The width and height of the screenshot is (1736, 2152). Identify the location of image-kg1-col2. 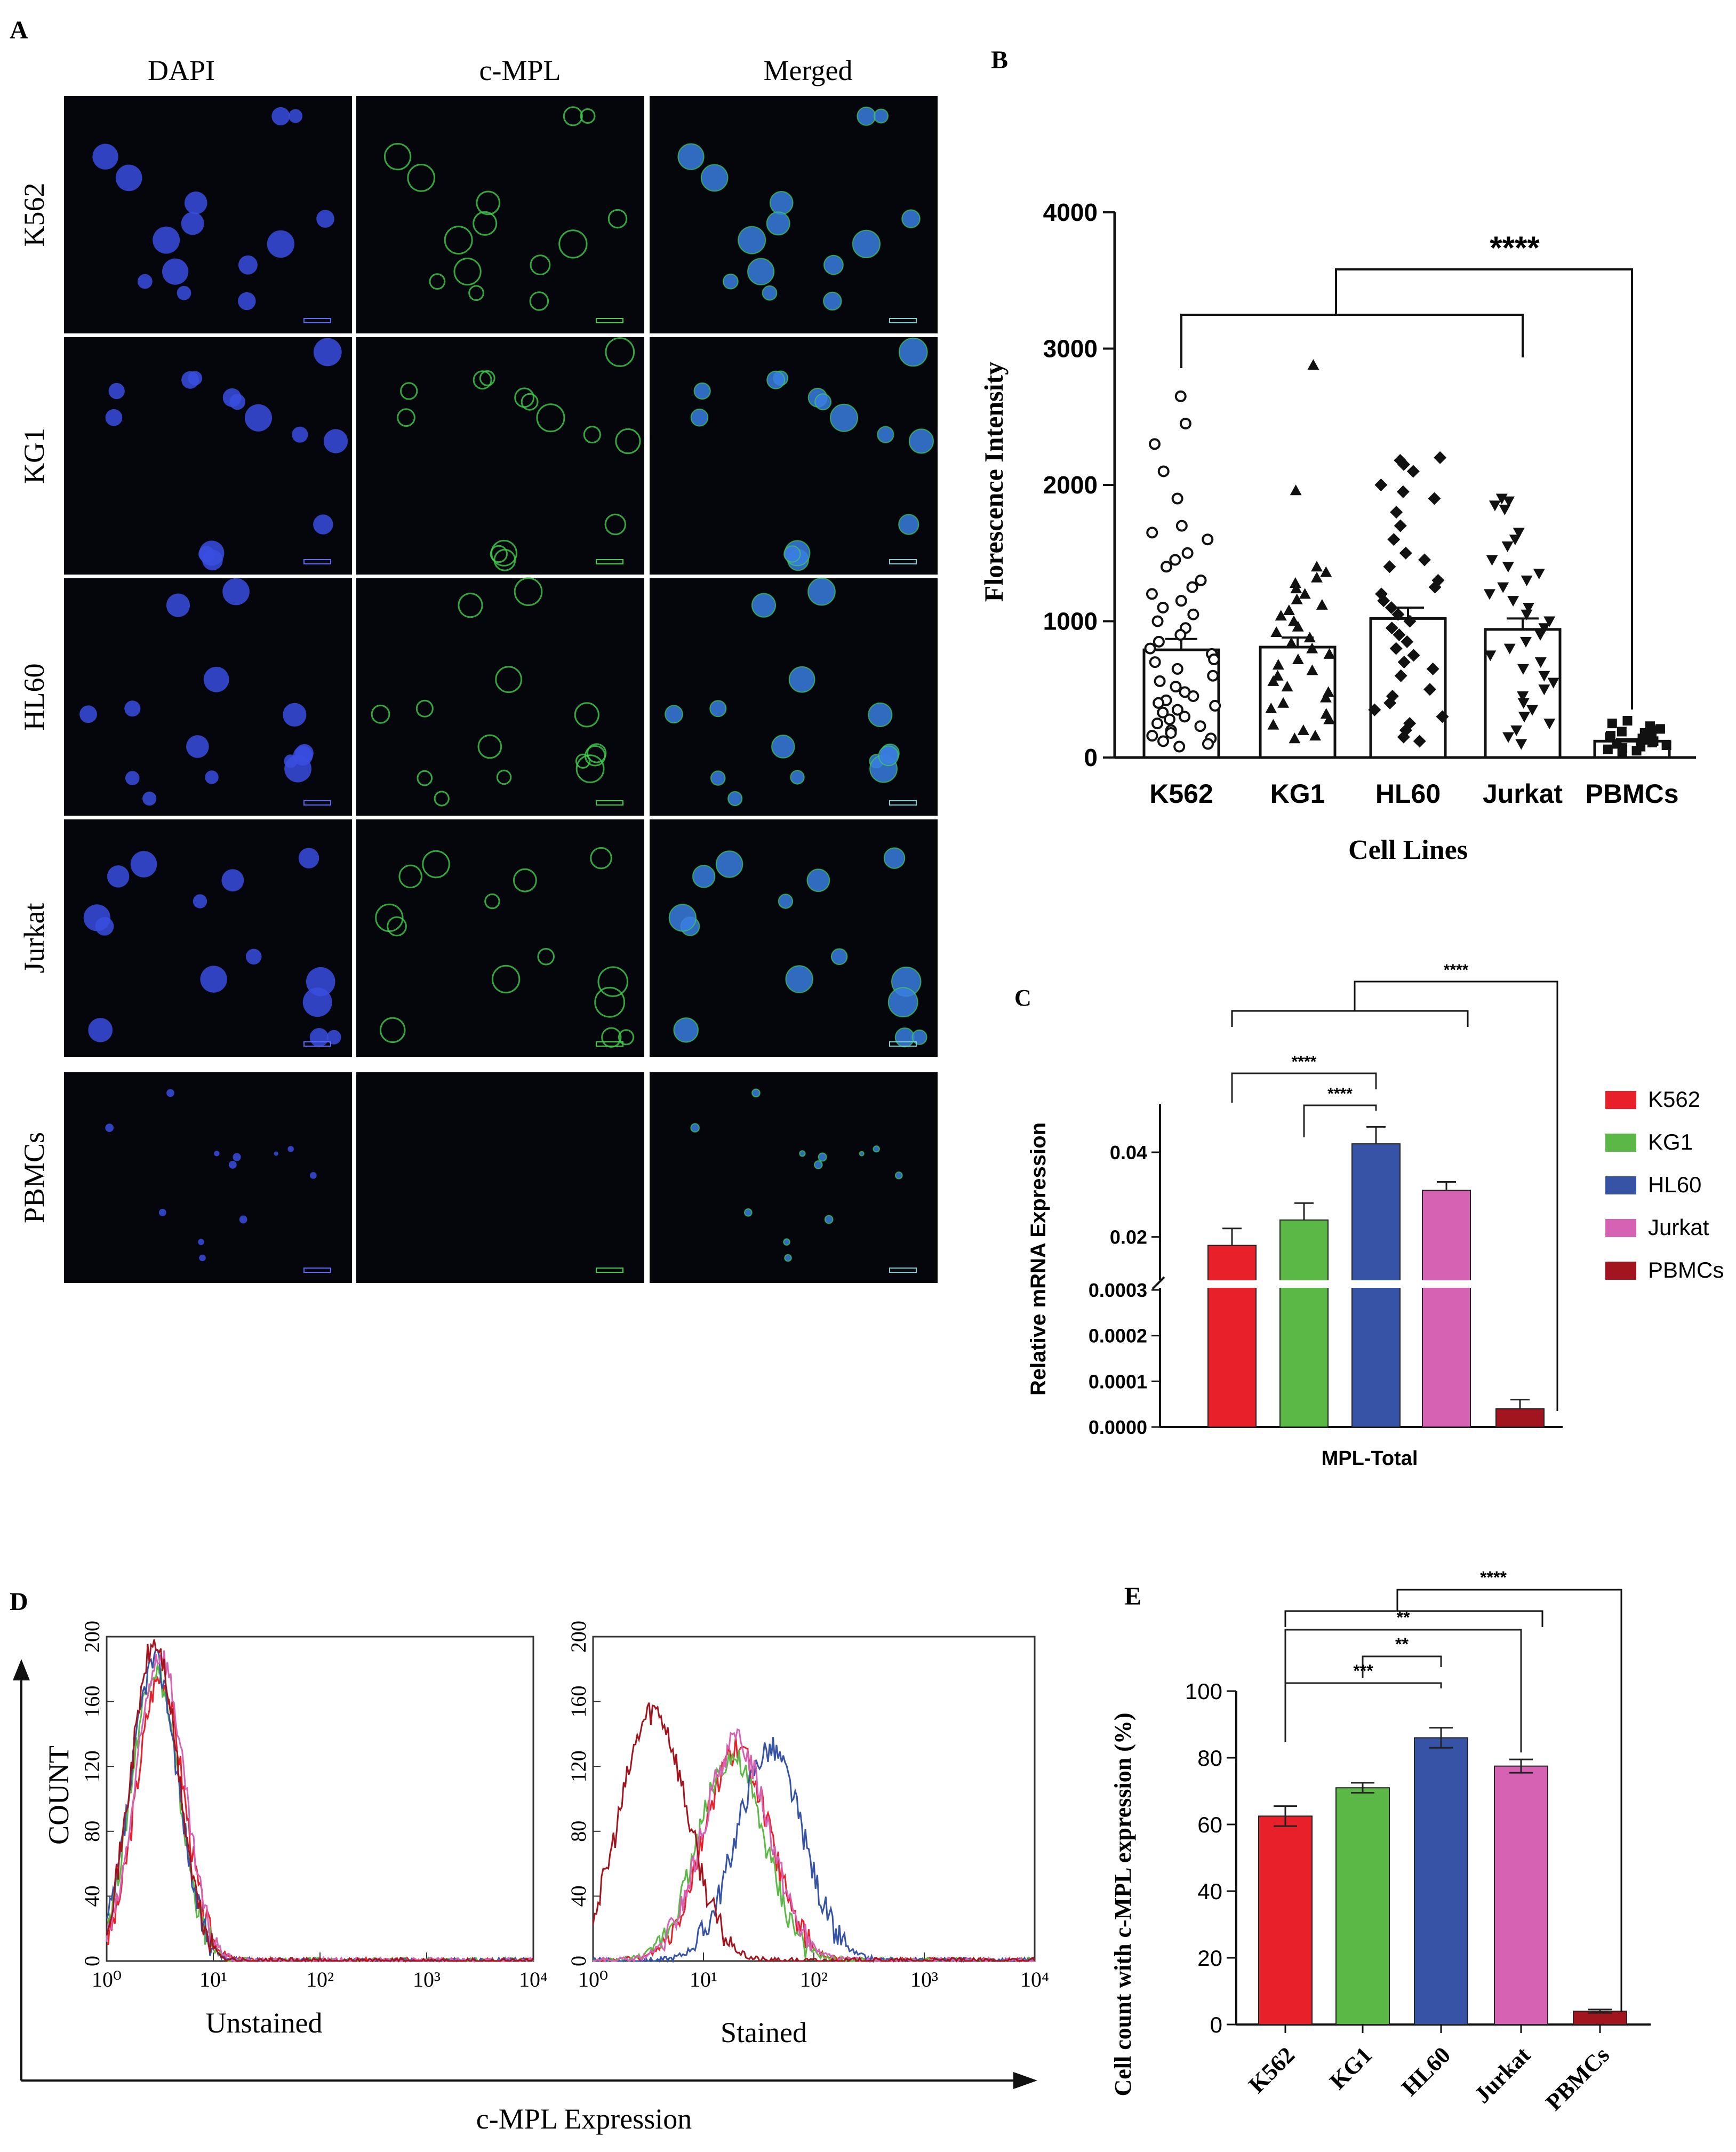
(794, 456).